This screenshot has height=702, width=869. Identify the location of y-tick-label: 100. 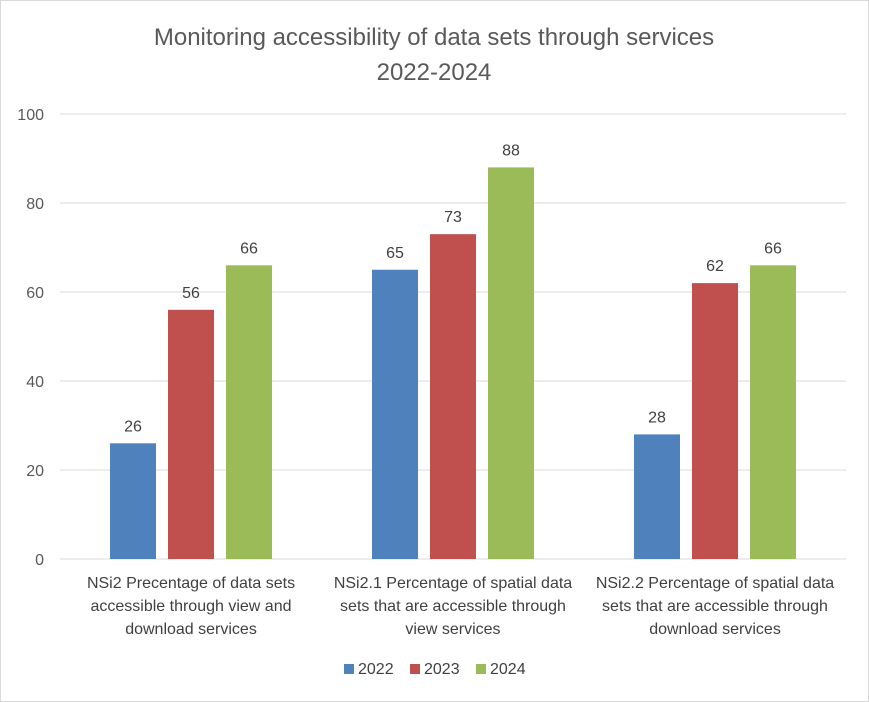
(30, 115).